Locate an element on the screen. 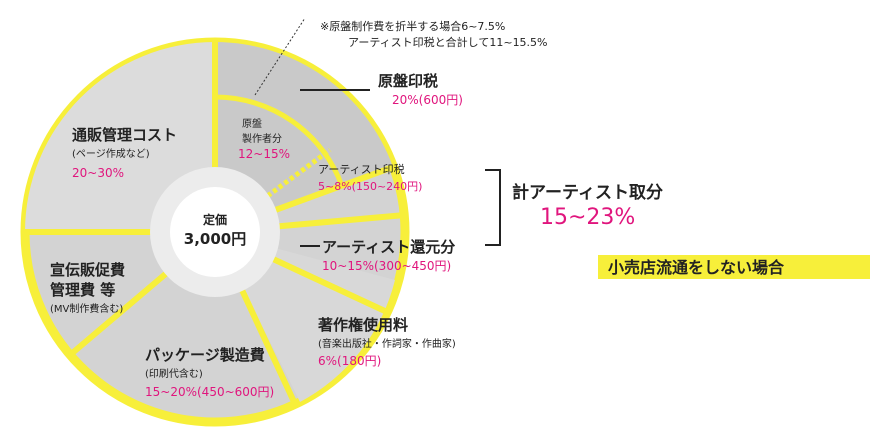  badge-bg is located at coordinates (734, 267).